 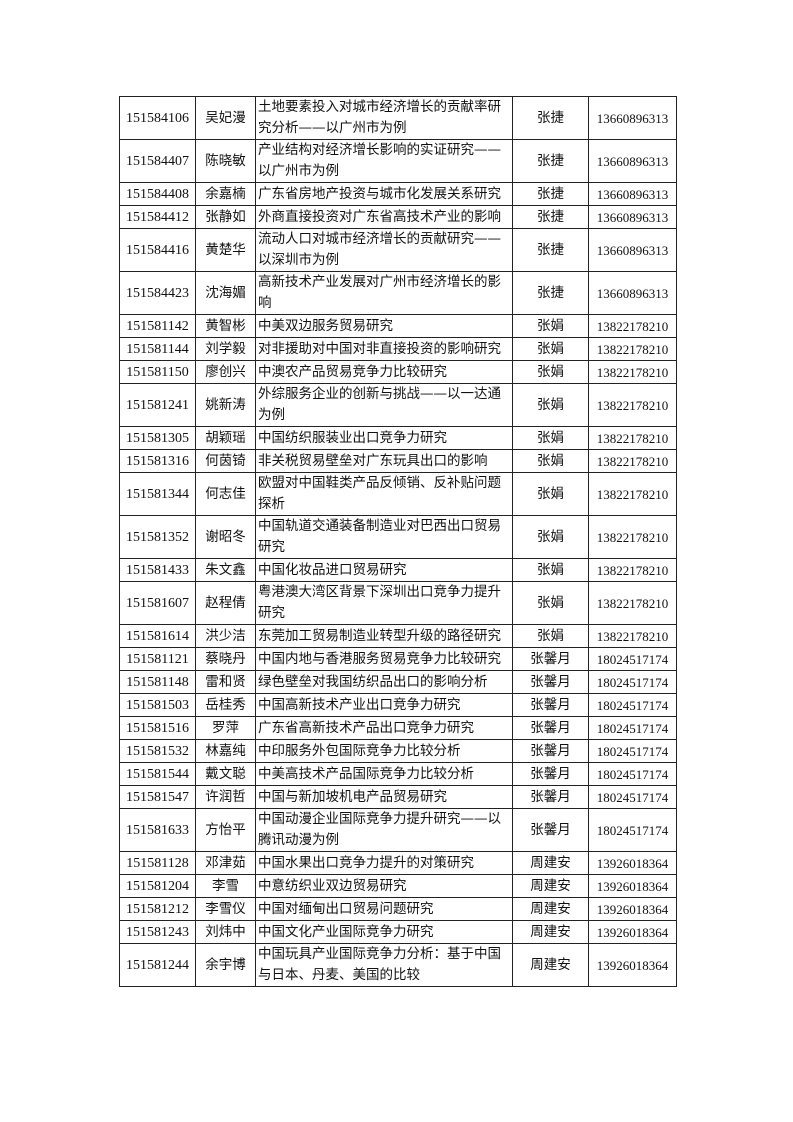 What do you see at coordinates (225, 682) in the screenshot?
I see `student-name-cell: 雷和贤` at bounding box center [225, 682].